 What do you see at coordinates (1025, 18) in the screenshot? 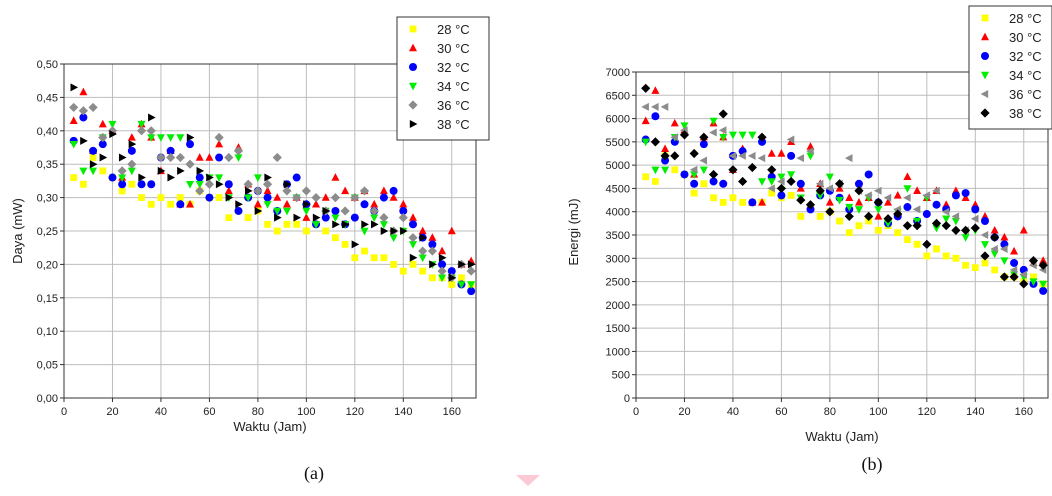
I see `legend-label: 28 °C` at bounding box center [1025, 18].